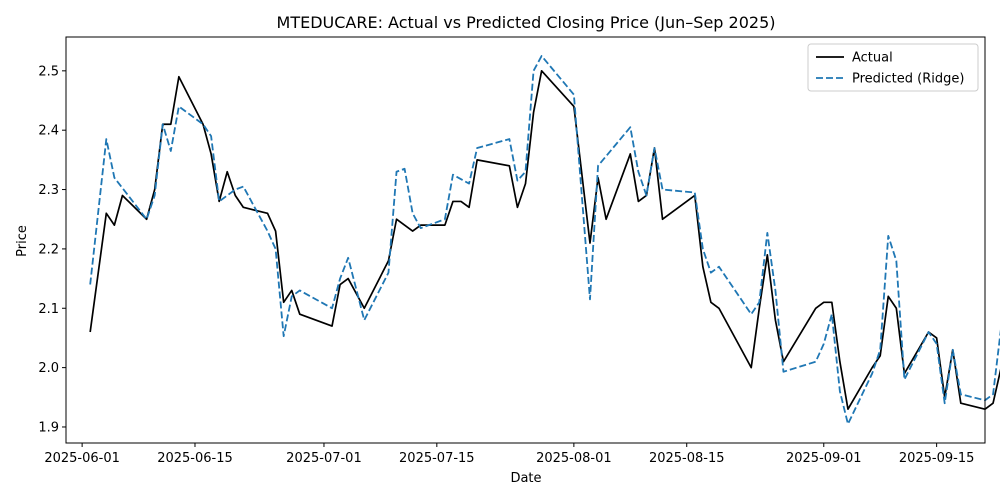  I want to click on y-axis-label: Price, so click(22, 241).